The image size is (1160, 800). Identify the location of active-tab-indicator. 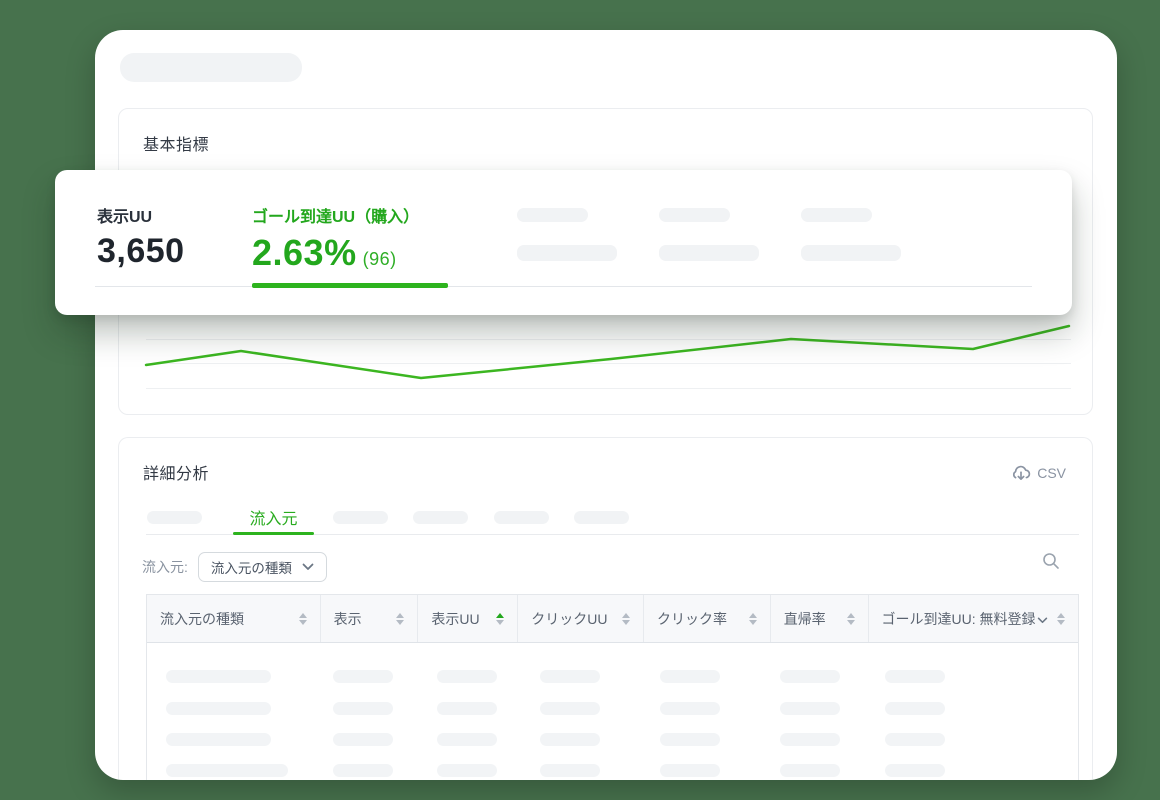
(273, 533).